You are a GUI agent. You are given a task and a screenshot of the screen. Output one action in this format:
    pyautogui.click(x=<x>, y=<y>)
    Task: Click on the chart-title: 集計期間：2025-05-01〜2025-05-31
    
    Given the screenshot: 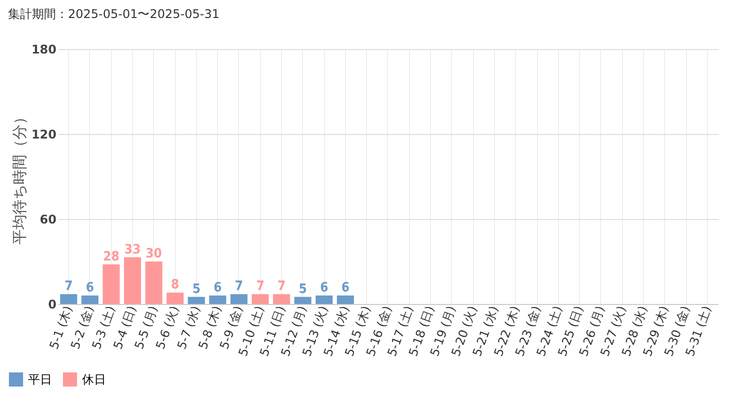 What is the action you would take?
    pyautogui.click(x=114, y=14)
    